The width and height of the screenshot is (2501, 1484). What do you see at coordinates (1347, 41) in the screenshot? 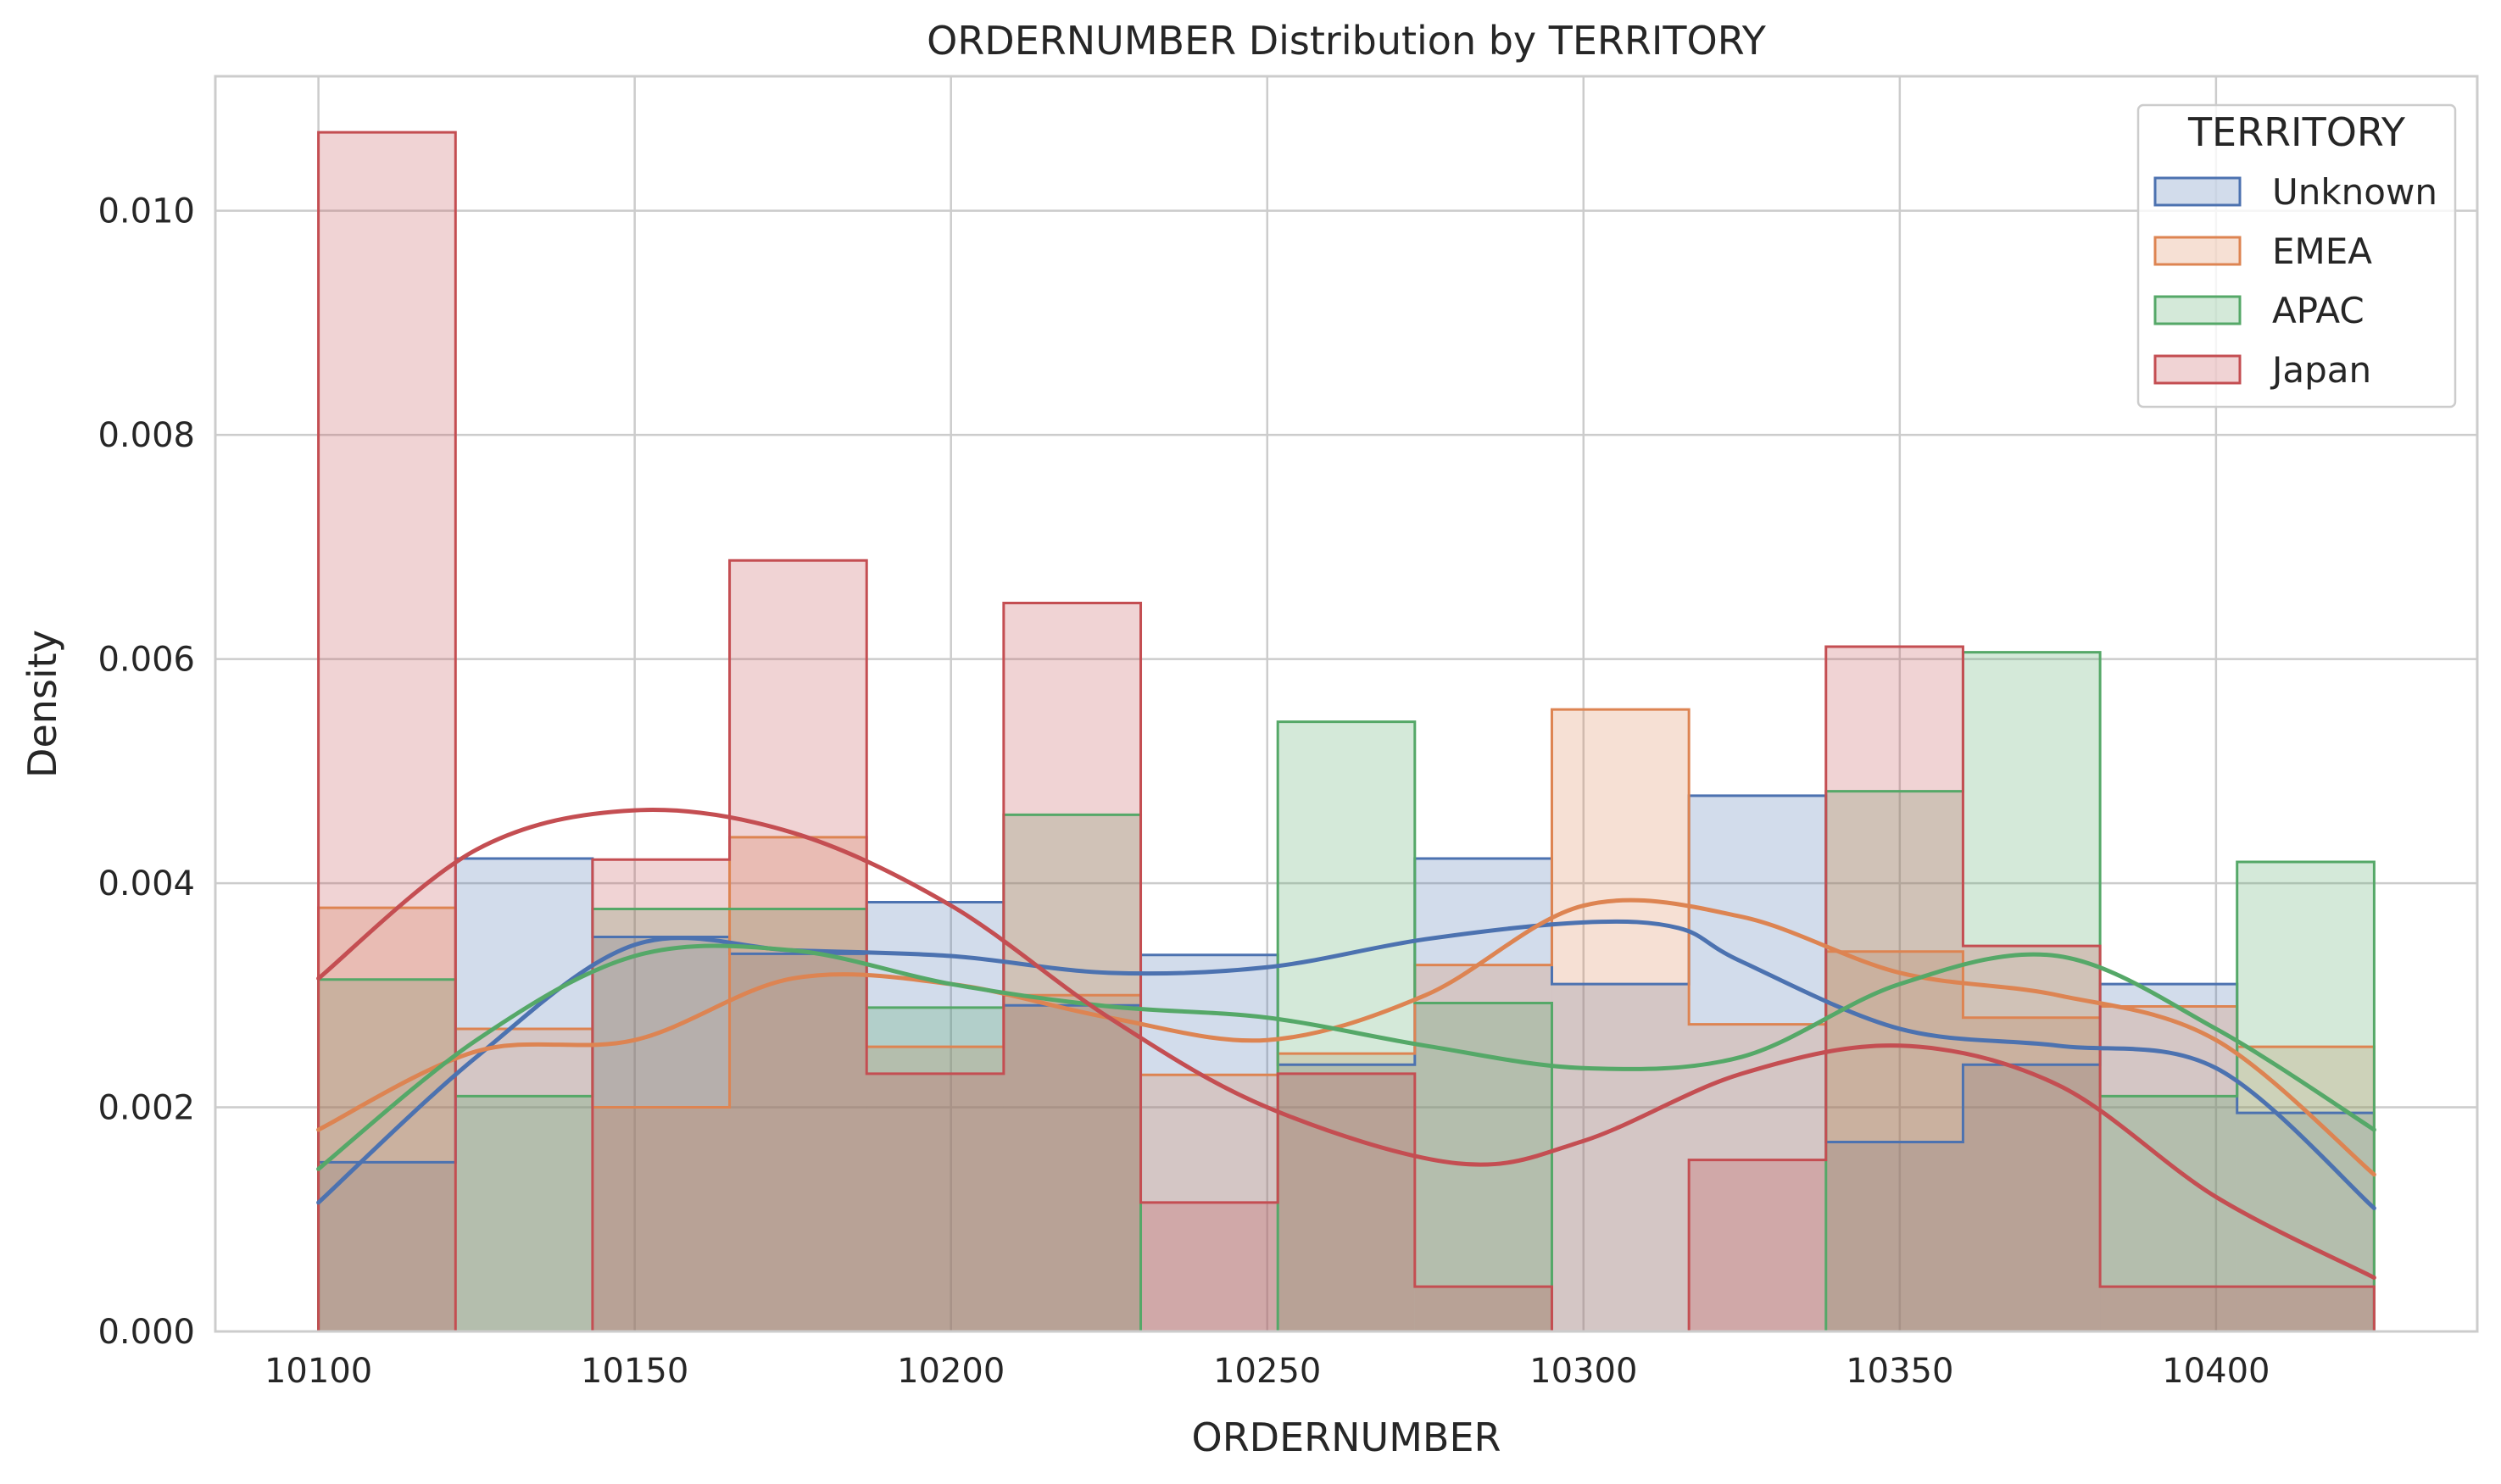
I see `chart-title: ORDERNUMBER Distribution by TERRITORY` at bounding box center [1347, 41].